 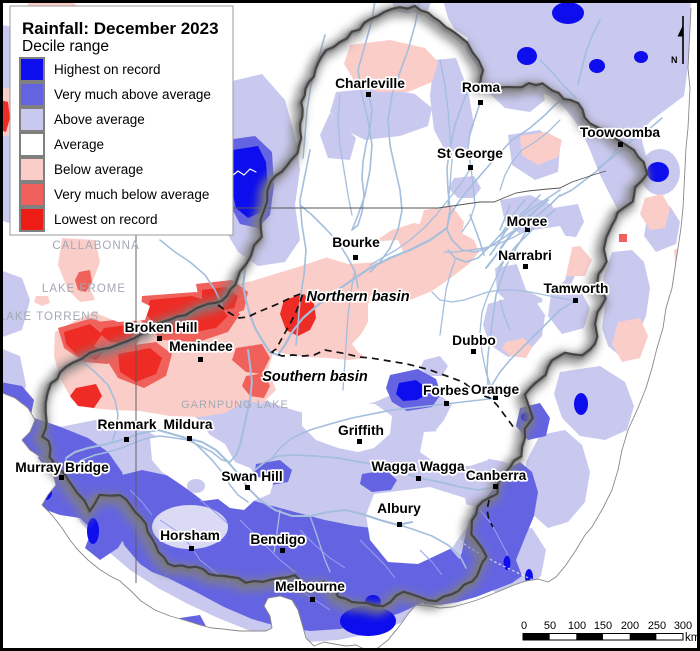 What do you see at coordinates (98, 169) in the screenshot?
I see `svg-text: Below average` at bounding box center [98, 169].